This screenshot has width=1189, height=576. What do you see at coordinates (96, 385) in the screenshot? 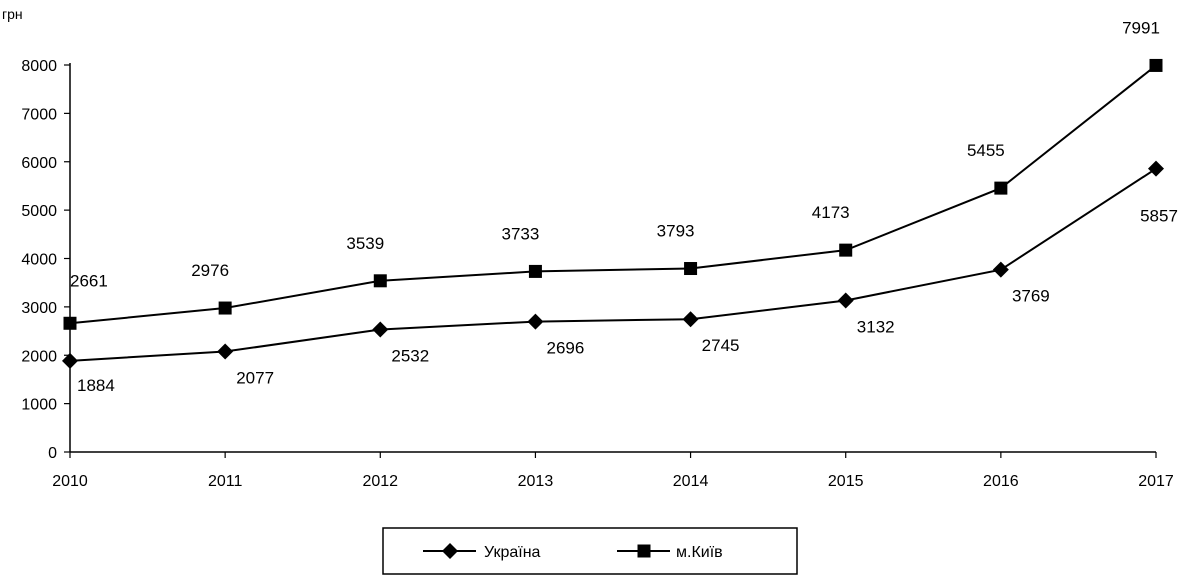
I see `data-label-ukraine: 1884` at bounding box center [96, 385].